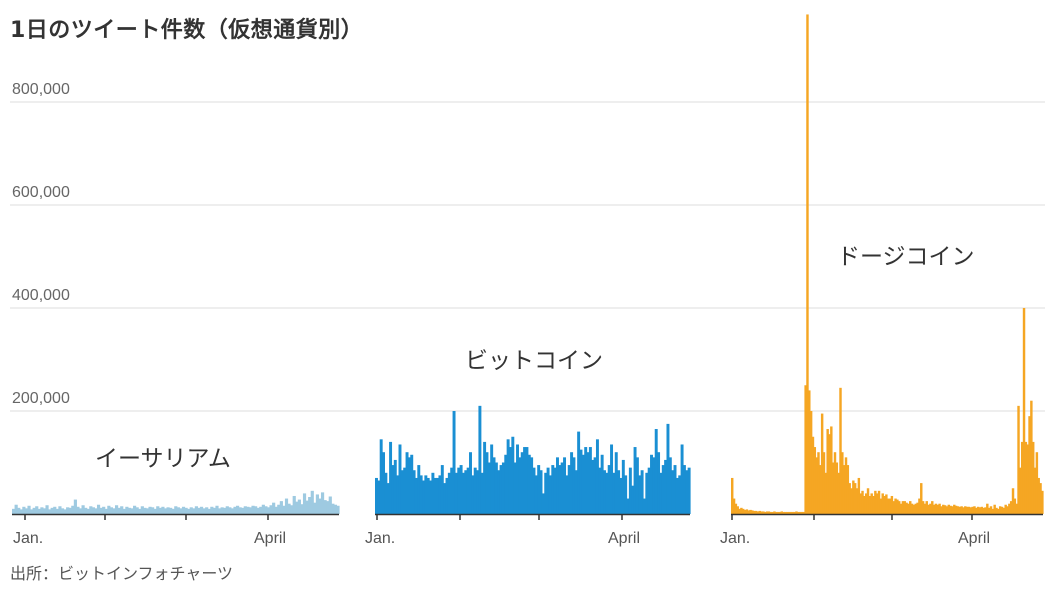 This screenshot has height=596, width=1055. I want to click on x-tick-label-april: April, so click(974, 538).